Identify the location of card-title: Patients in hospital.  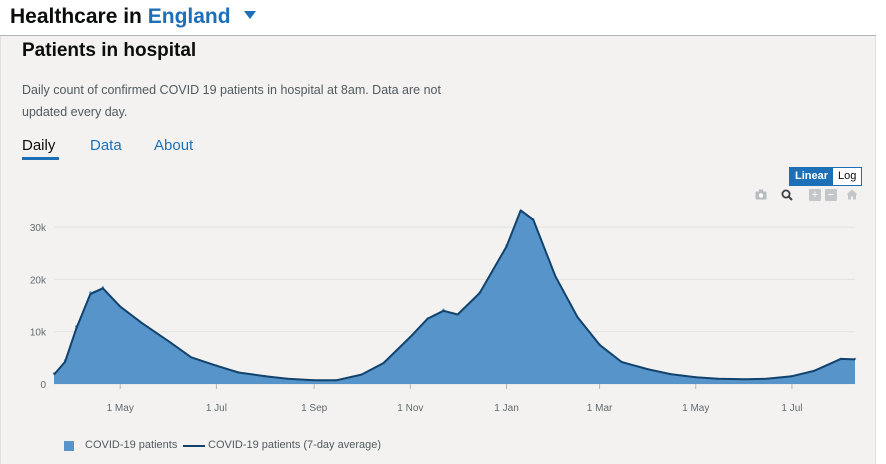
(109, 50).